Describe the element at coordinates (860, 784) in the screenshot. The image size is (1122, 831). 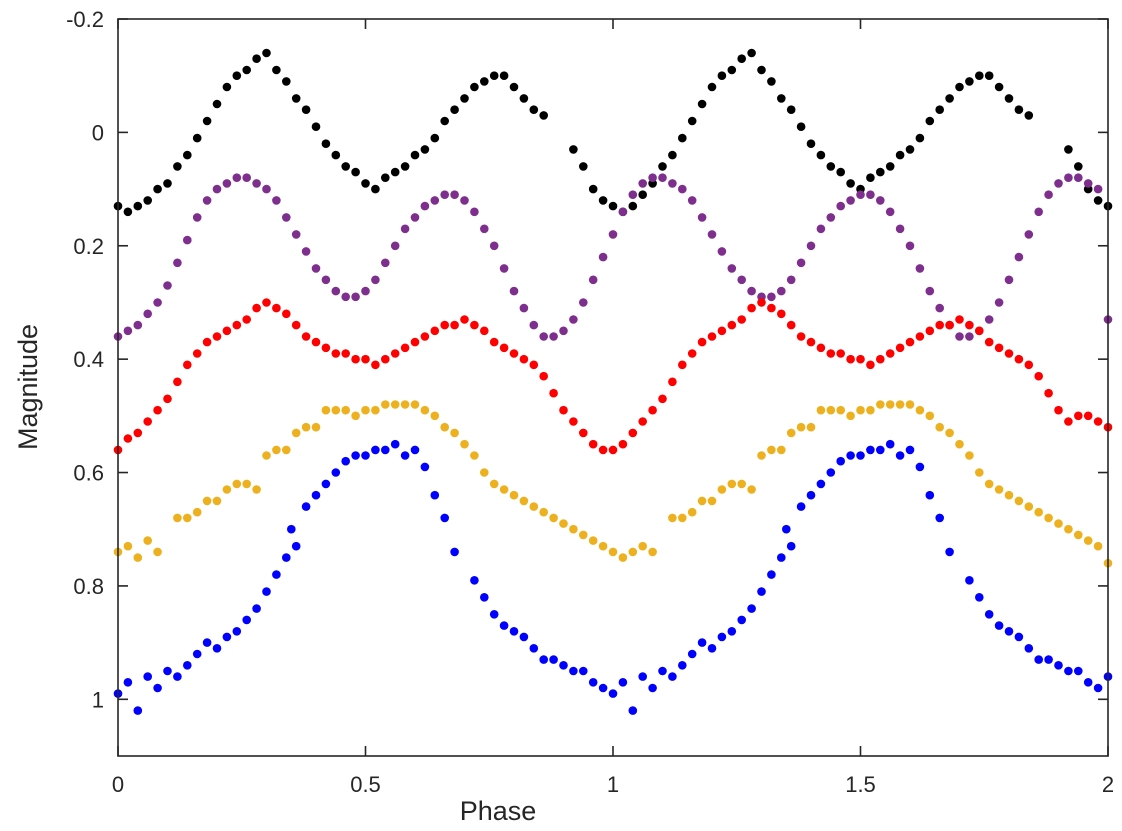
I see `x-tick-label: 1.5` at that location.